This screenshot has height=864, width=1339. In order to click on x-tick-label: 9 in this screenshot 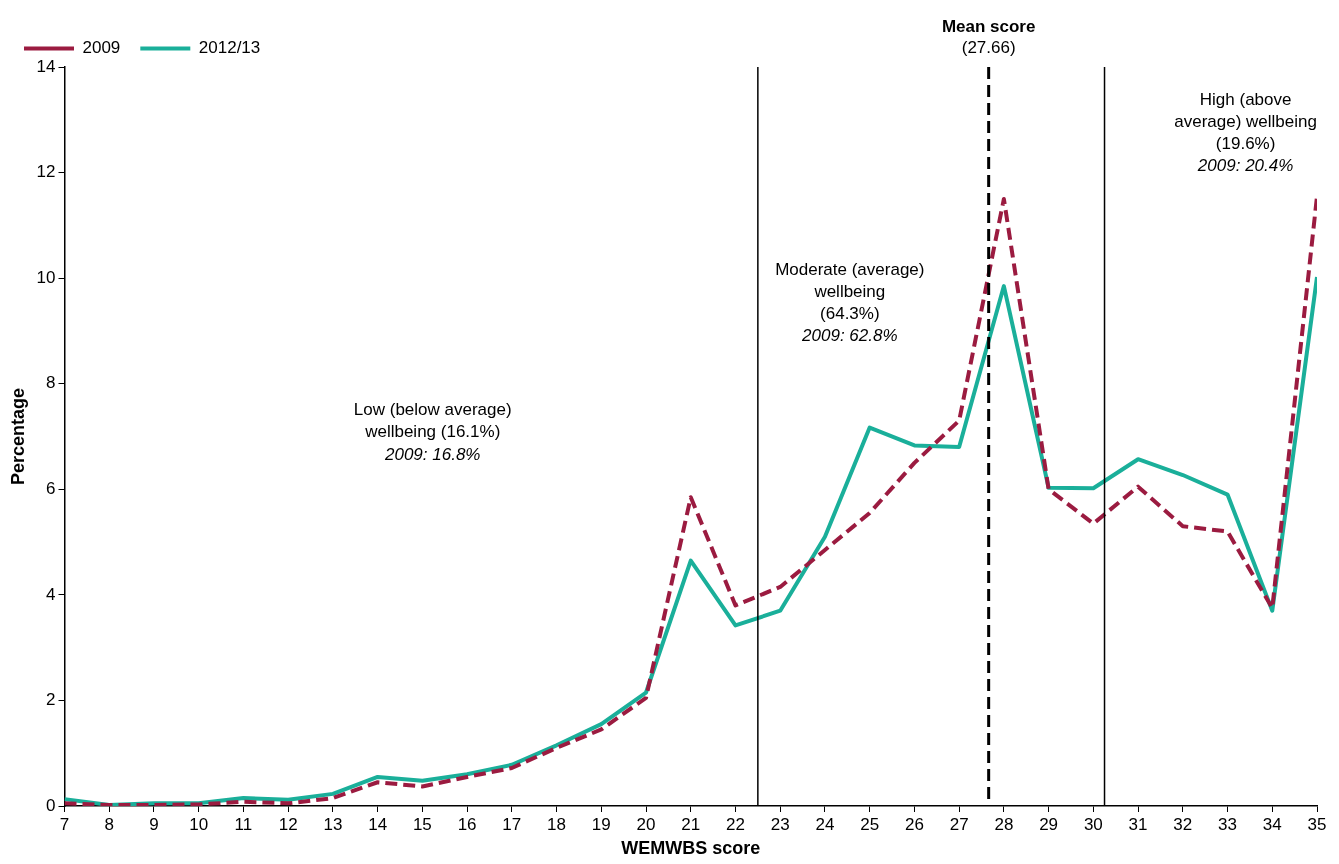, I will do `click(154, 824)`.